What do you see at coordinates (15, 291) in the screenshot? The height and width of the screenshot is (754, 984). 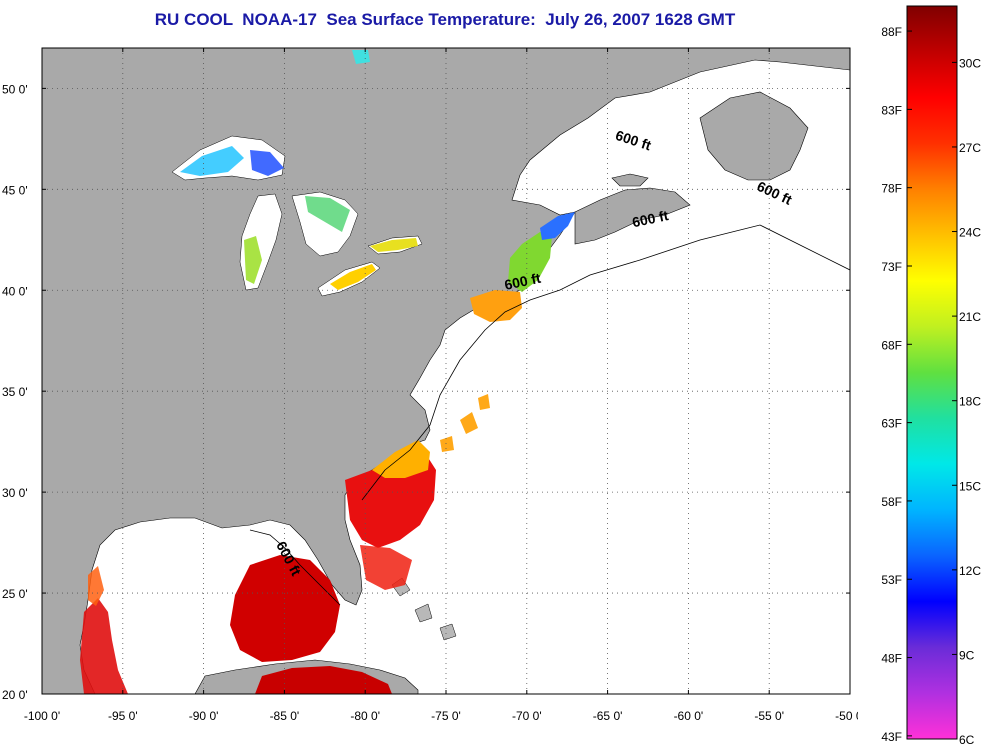 I see `y-tick-label: 40 0'` at bounding box center [15, 291].